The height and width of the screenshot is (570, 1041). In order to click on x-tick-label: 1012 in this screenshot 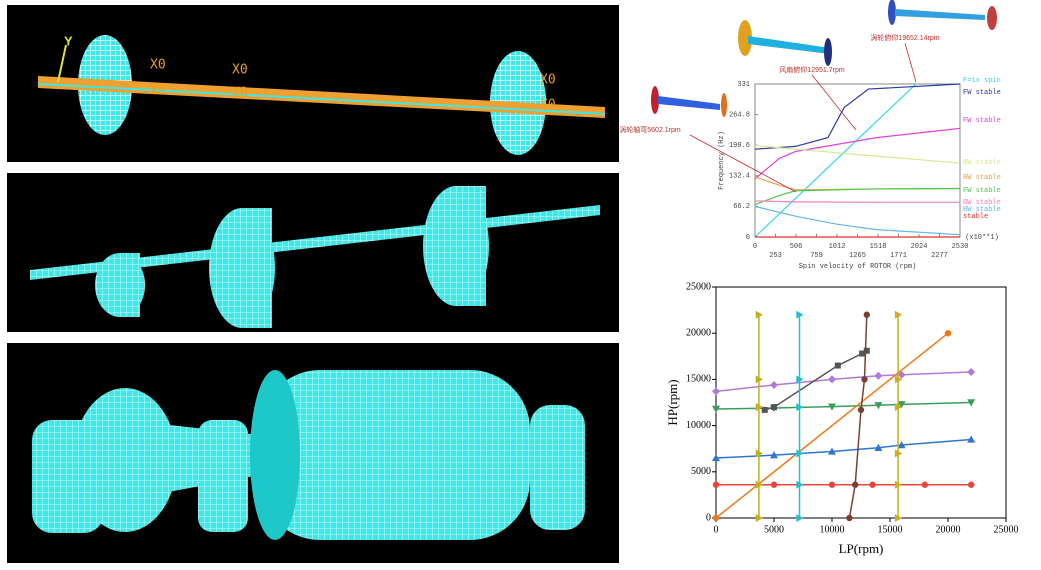, I will do `click(837, 247)`.